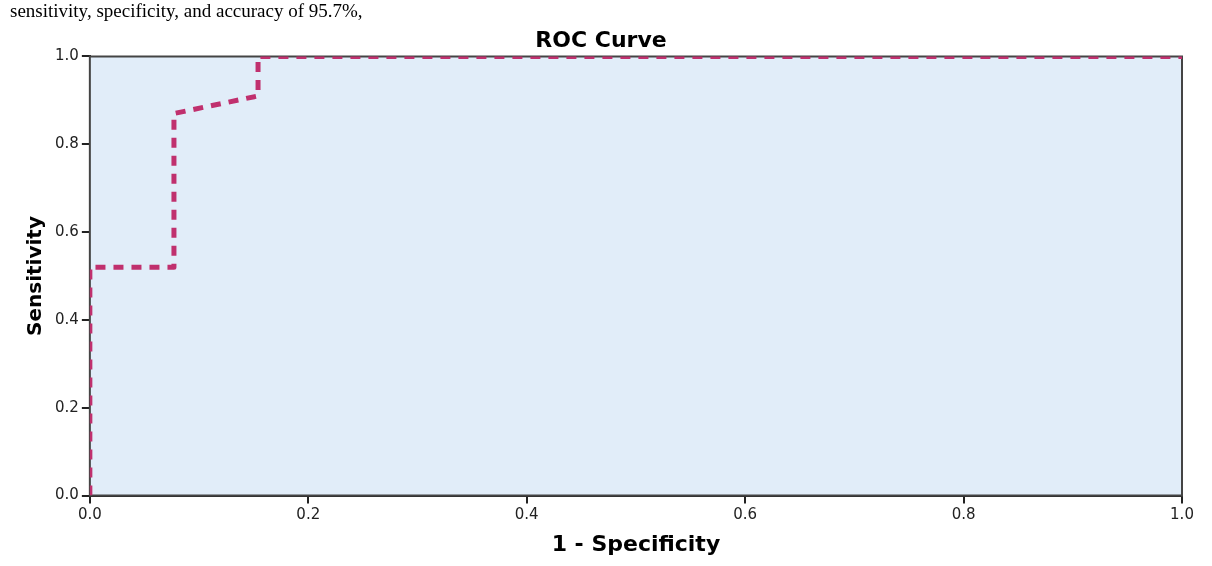 The width and height of the screenshot is (1212, 566). Describe the element at coordinates (67, 494) in the screenshot. I see `y-tick-label: 0.0` at that location.